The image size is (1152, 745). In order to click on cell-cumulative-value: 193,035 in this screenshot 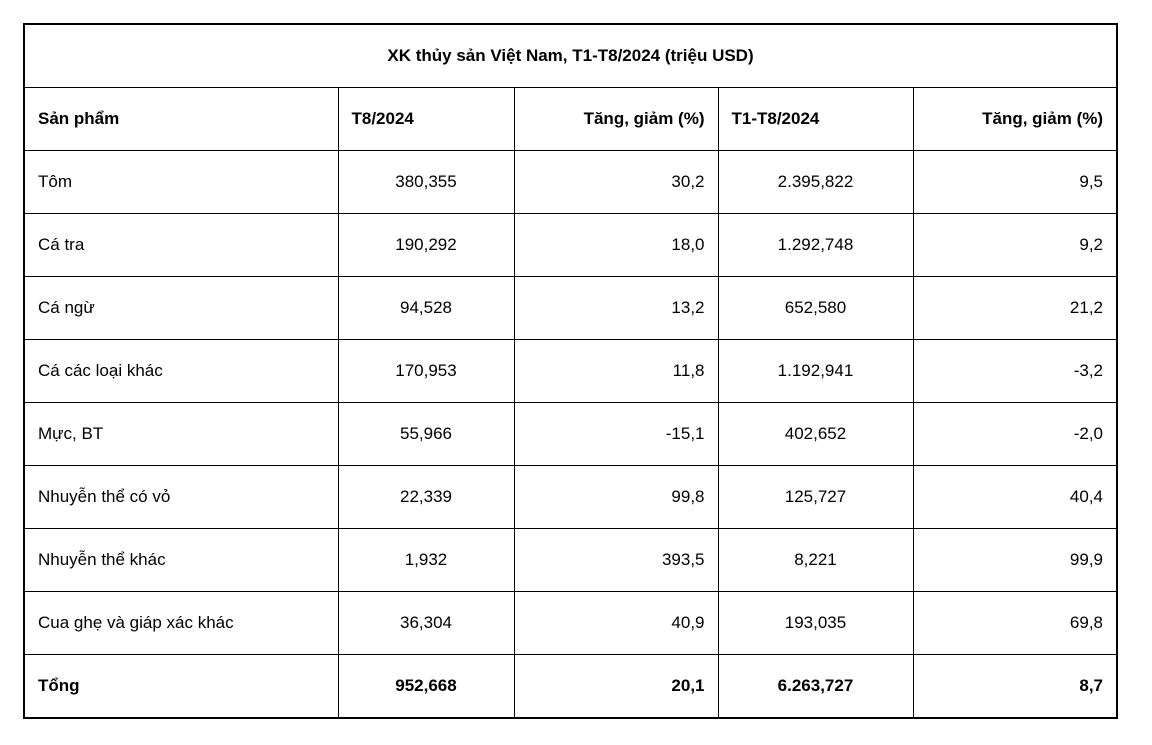, I will do `click(815, 623)`.